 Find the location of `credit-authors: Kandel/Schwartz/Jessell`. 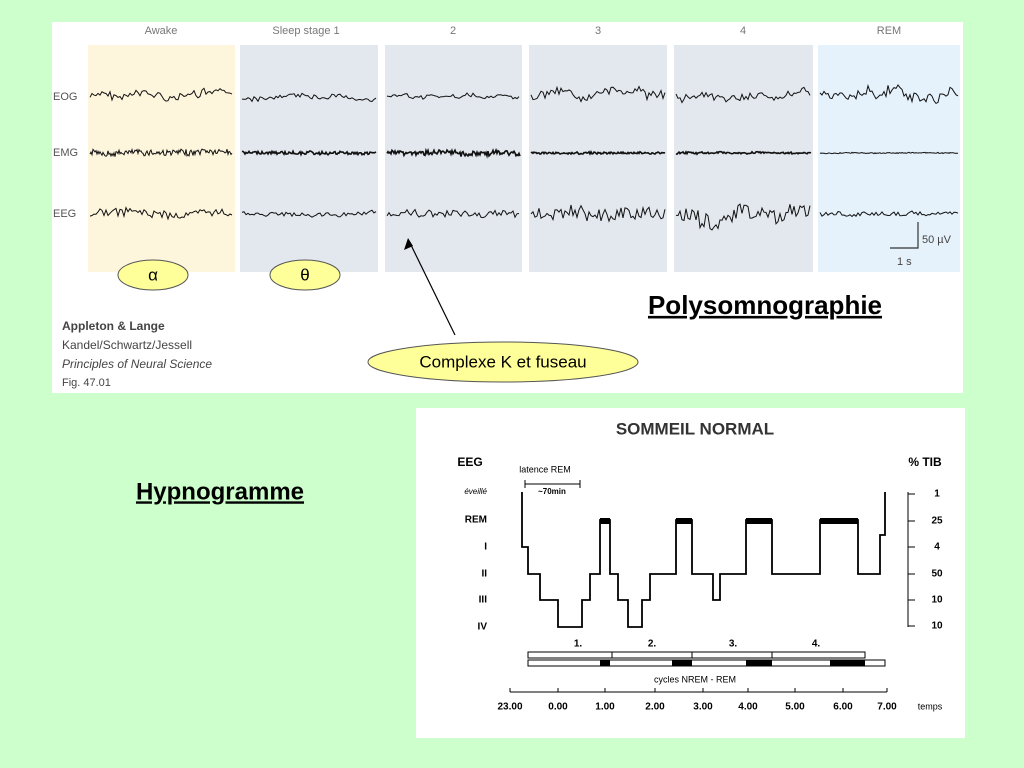

credit-authors: Kandel/Schwartz/Jessell is located at coordinates (127, 345).